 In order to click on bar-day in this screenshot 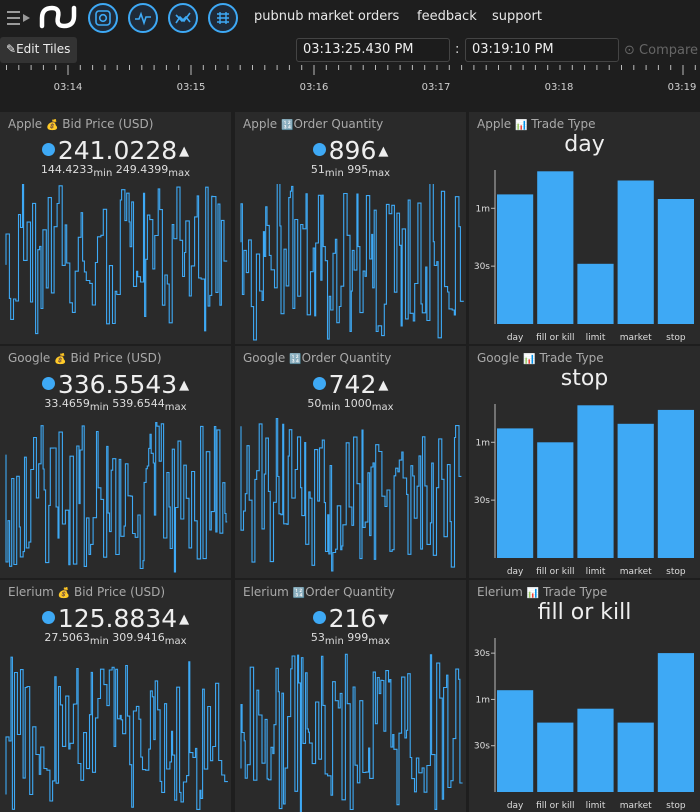, I will do `click(515, 741)`.